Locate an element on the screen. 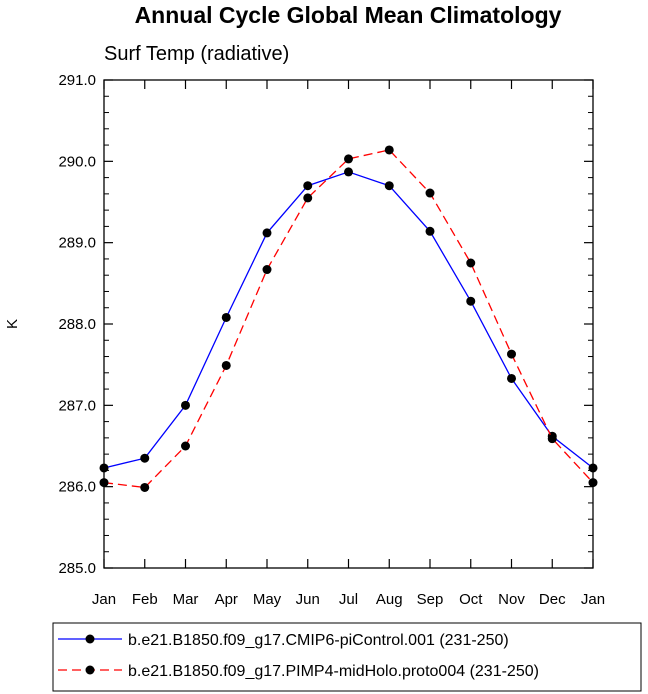 The image size is (648, 694). chart-subtitle: Surf Temp (radiative) is located at coordinates (196, 54).